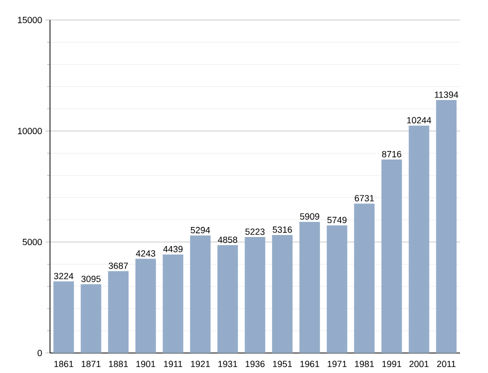 The image size is (488, 373). Describe the element at coordinates (228, 239) in the screenshot. I see `data-label: 4858` at that location.